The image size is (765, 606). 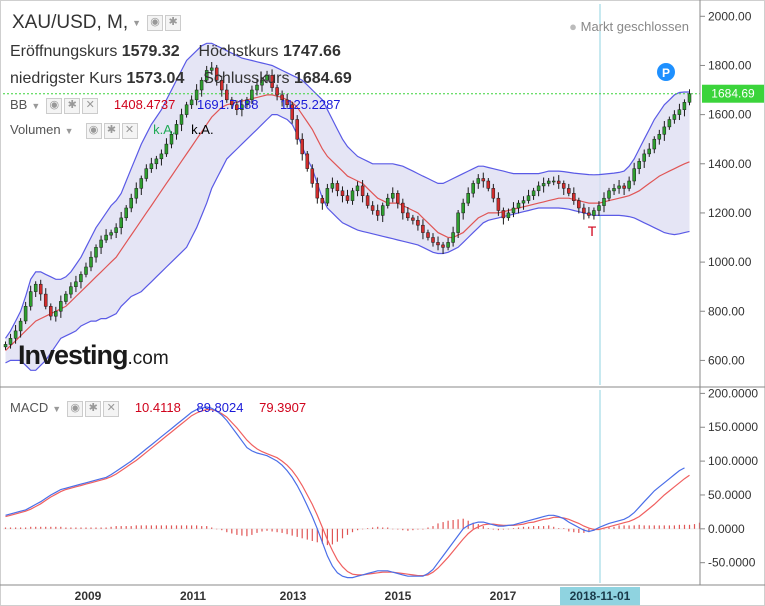 I want to click on macd-value-2: 89.8024, so click(x=220, y=407).